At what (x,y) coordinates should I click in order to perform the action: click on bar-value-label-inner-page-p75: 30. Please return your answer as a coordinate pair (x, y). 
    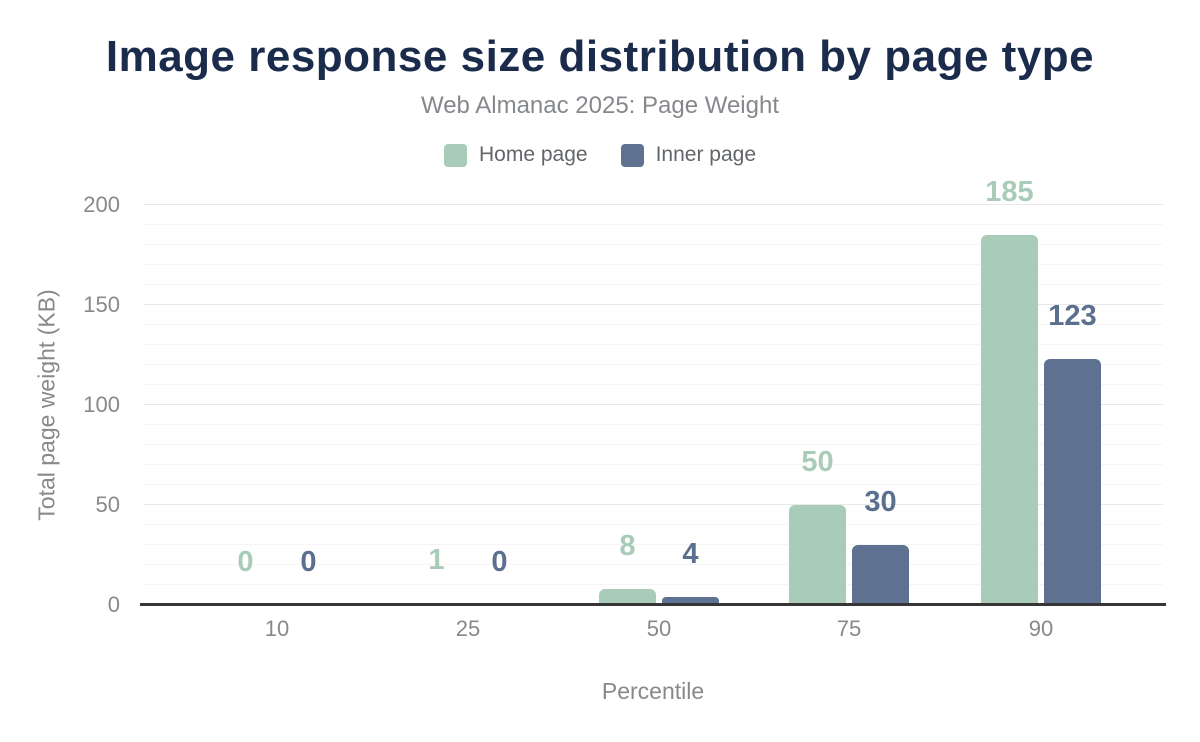
    Looking at the image, I should click on (880, 502).